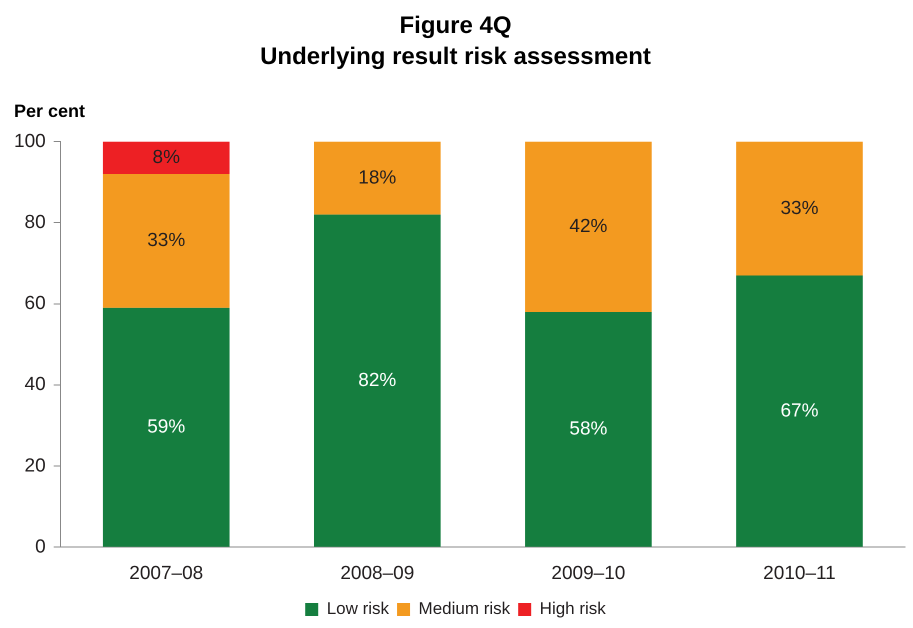 This screenshot has height=628, width=913. What do you see at coordinates (358, 608) in the screenshot?
I see `legend-label: Low risk` at bounding box center [358, 608].